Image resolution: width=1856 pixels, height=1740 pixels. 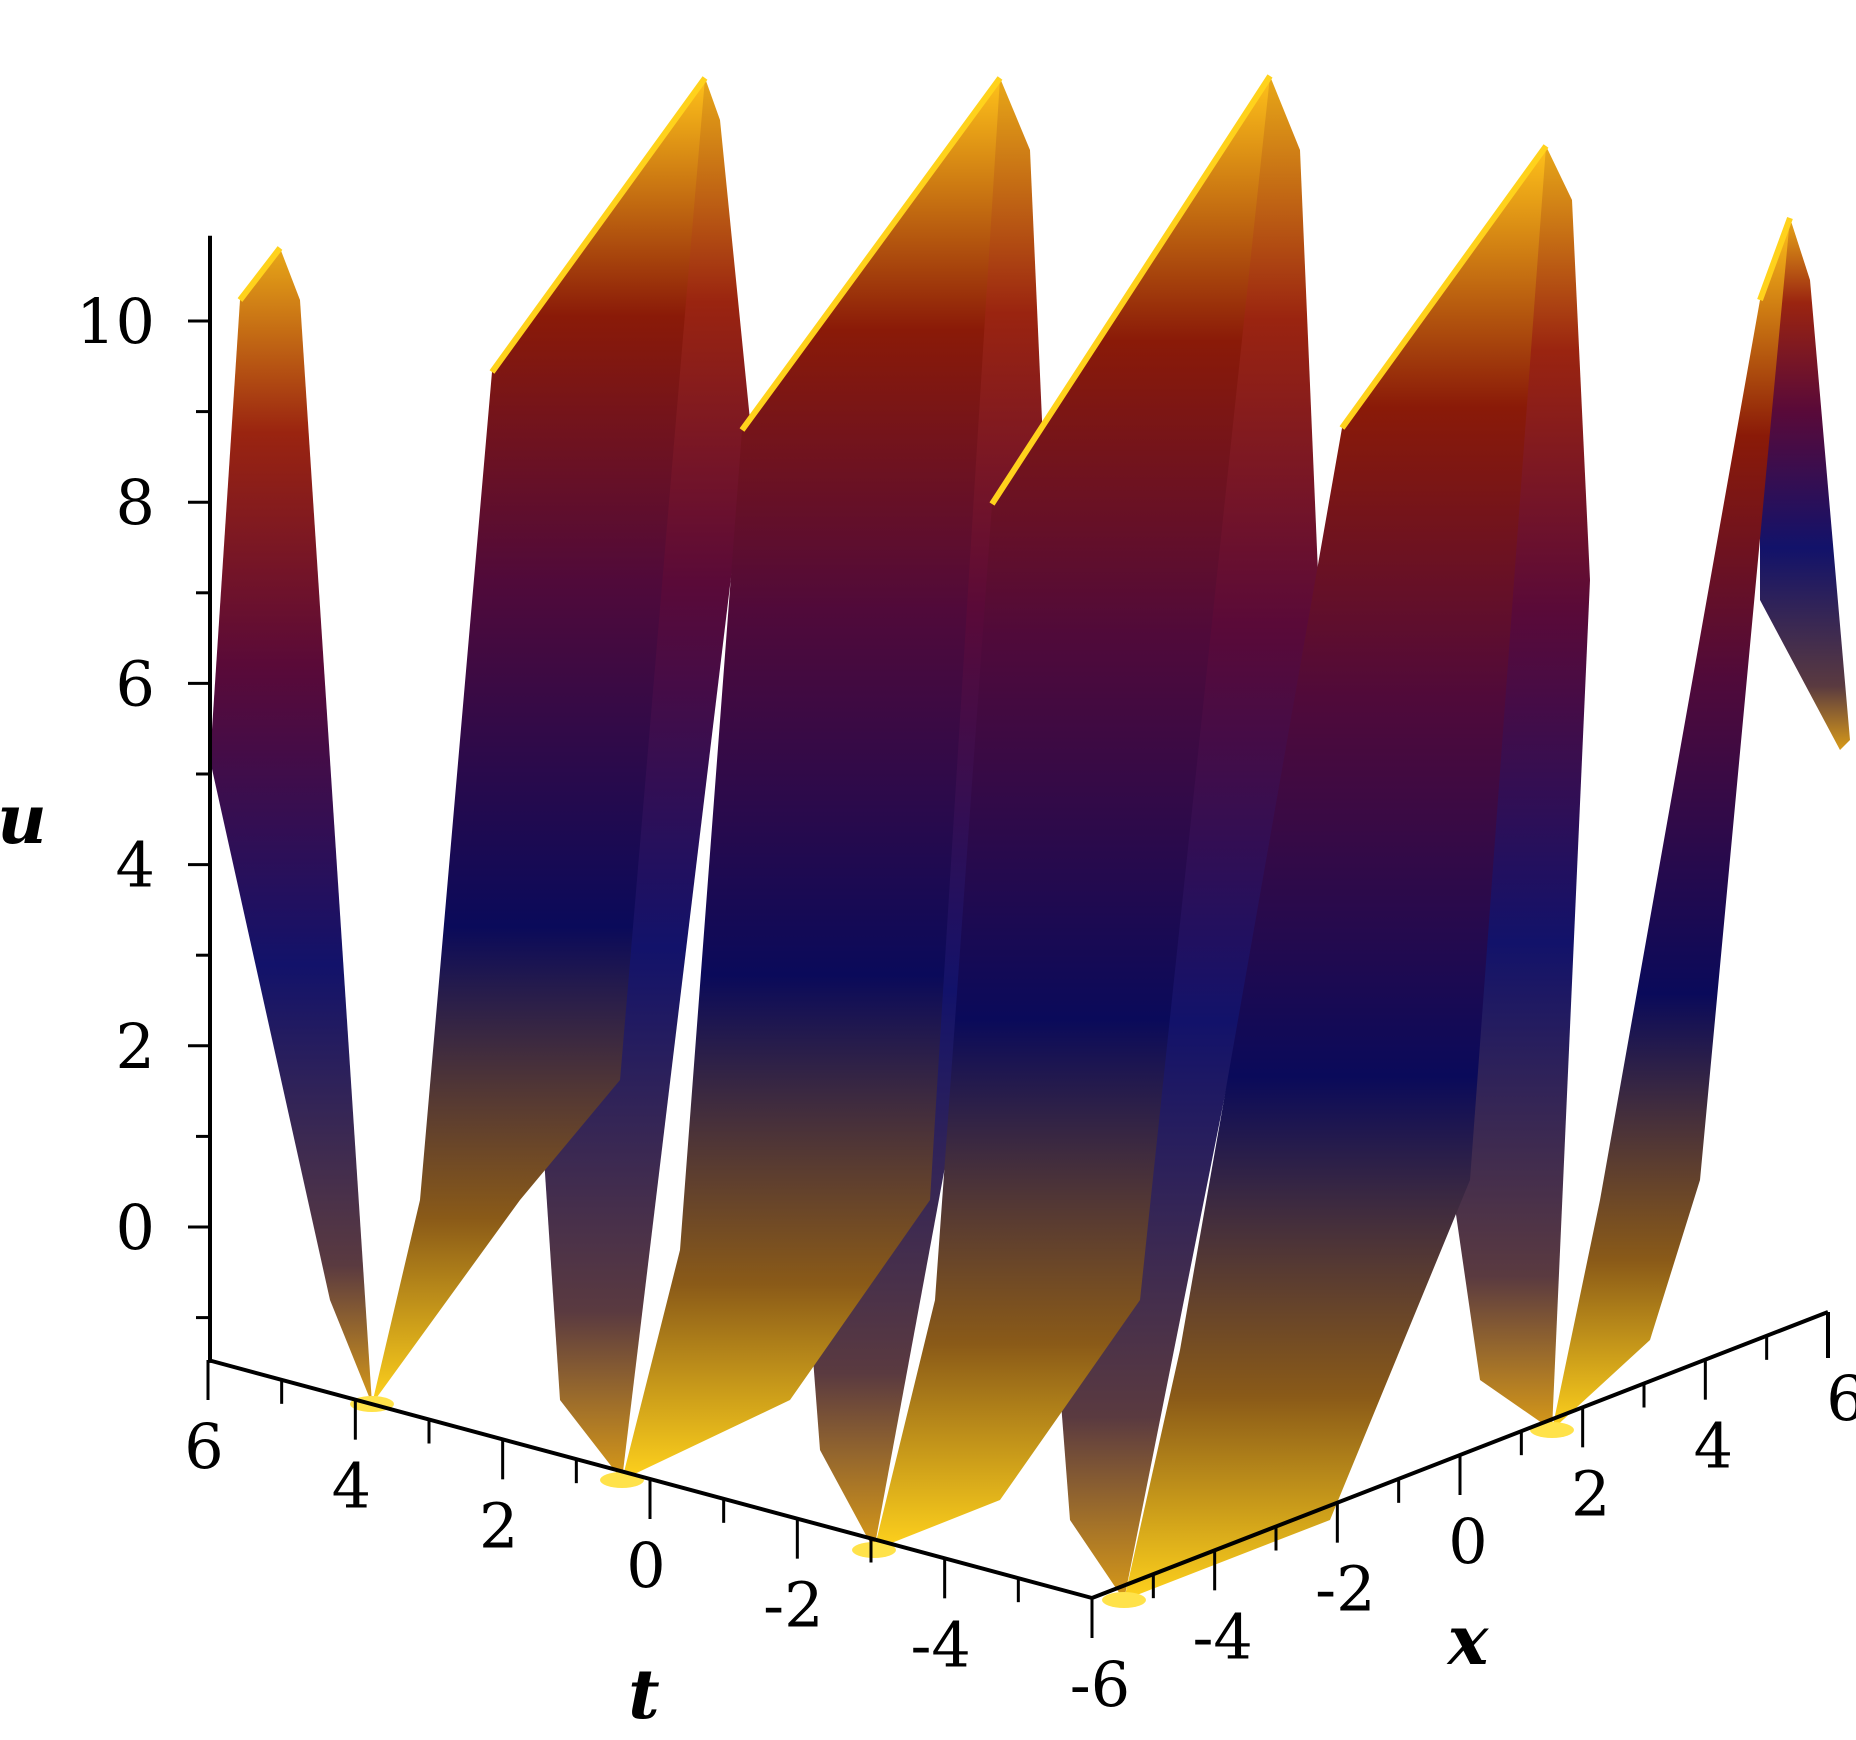 What do you see at coordinates (645, 1565) in the screenshot?
I see `t-tick-label-0: 0` at bounding box center [645, 1565].